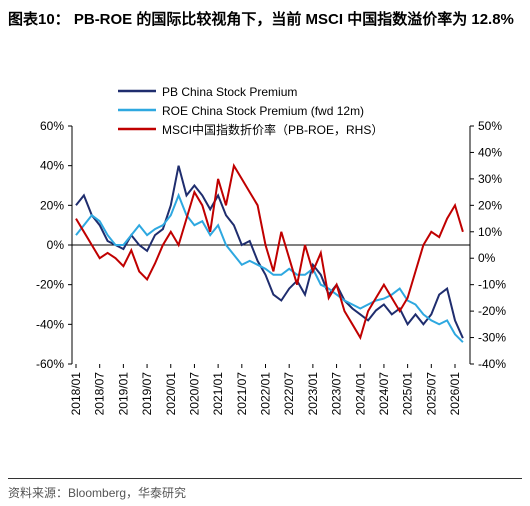 Image resolution: width=530 pixels, height=506 pixels. What do you see at coordinates (272, 129) in the screenshot?
I see `legend-label: MSCI中国指数折价率（PB-ROE，RHS）` at bounding box center [272, 129].